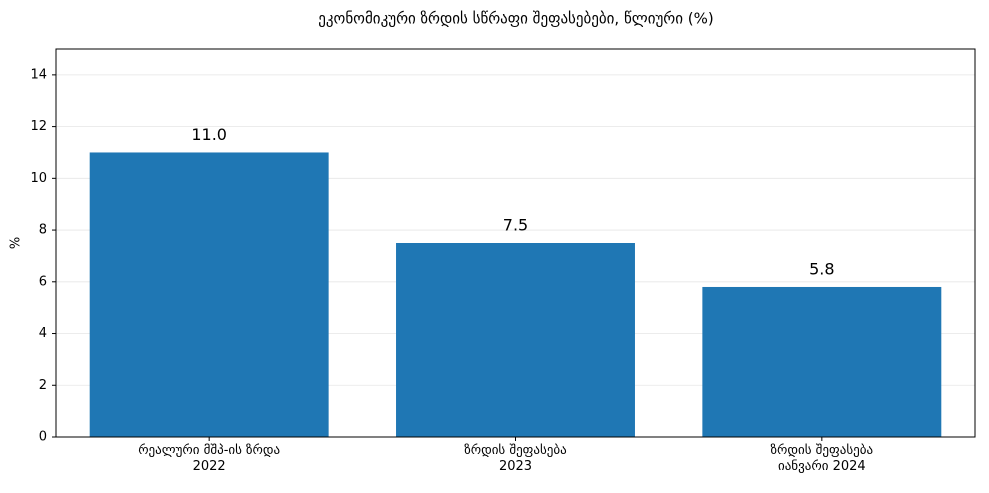  I want to click on x-tick-label-box: რეალური მშპ-ის ზრდა 2022, so click(209, 458).